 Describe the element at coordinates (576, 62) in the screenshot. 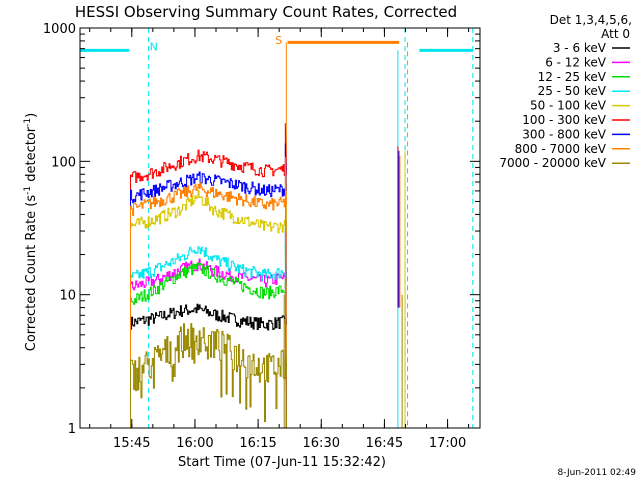

I see `legend-entry-label: 6 - 12 keV` at that location.